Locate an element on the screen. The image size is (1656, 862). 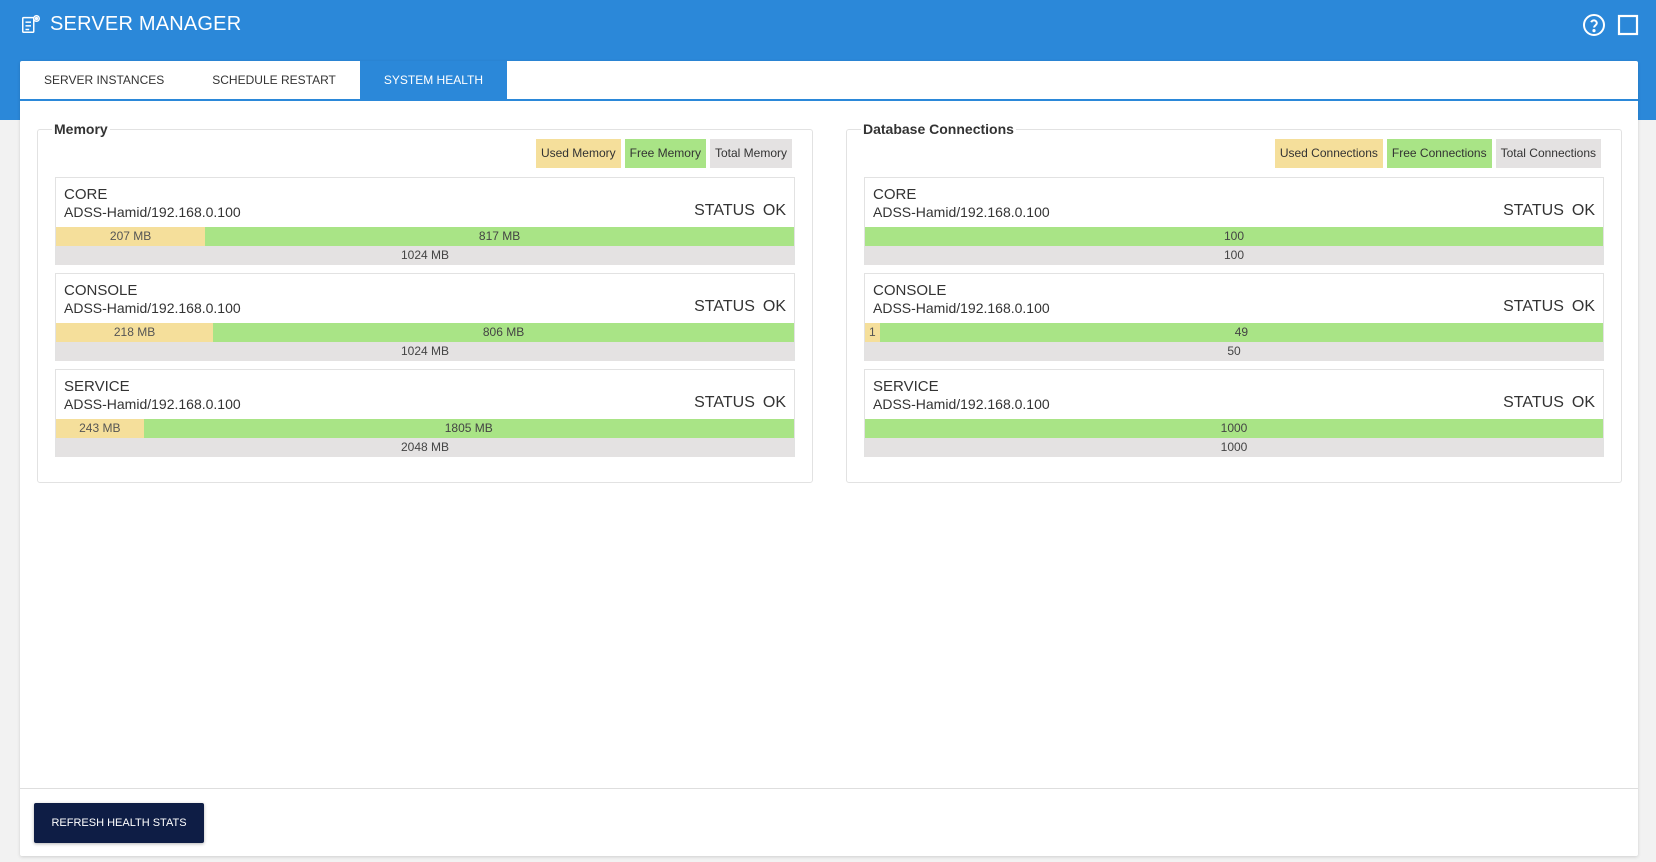
legend-free-memory: Free Memory is located at coordinates (665, 153).